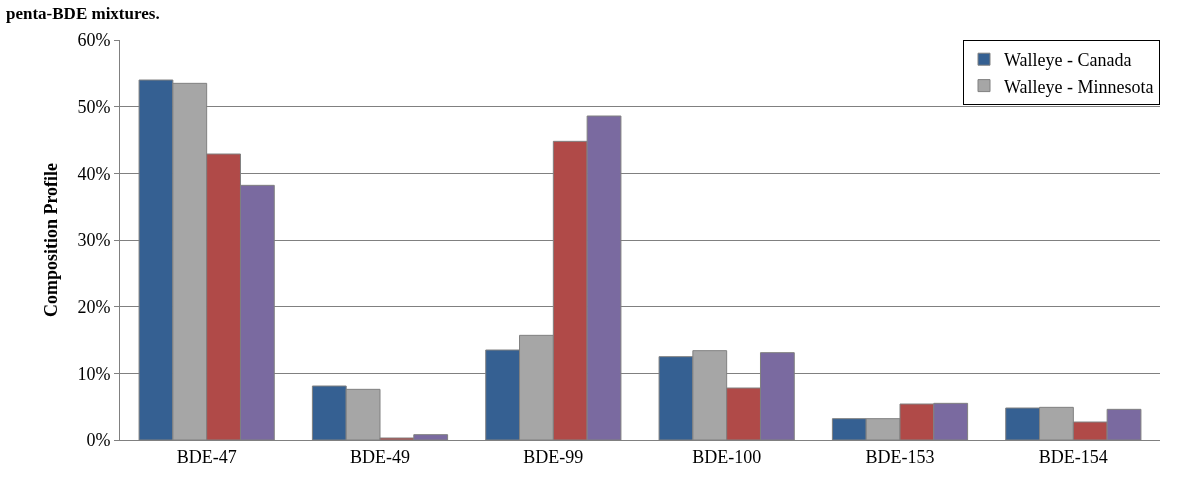 This screenshot has height=490, width=1200. What do you see at coordinates (94, 306) in the screenshot?
I see `y-tick-label: 20%` at bounding box center [94, 306].